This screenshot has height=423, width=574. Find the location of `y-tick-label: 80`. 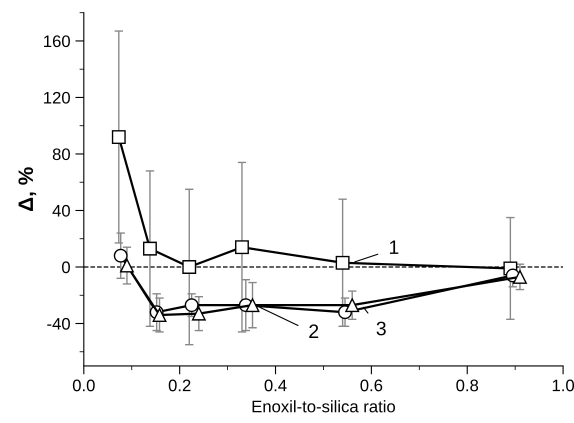

y-tick-label: 80 is located at coordinates (61, 154).